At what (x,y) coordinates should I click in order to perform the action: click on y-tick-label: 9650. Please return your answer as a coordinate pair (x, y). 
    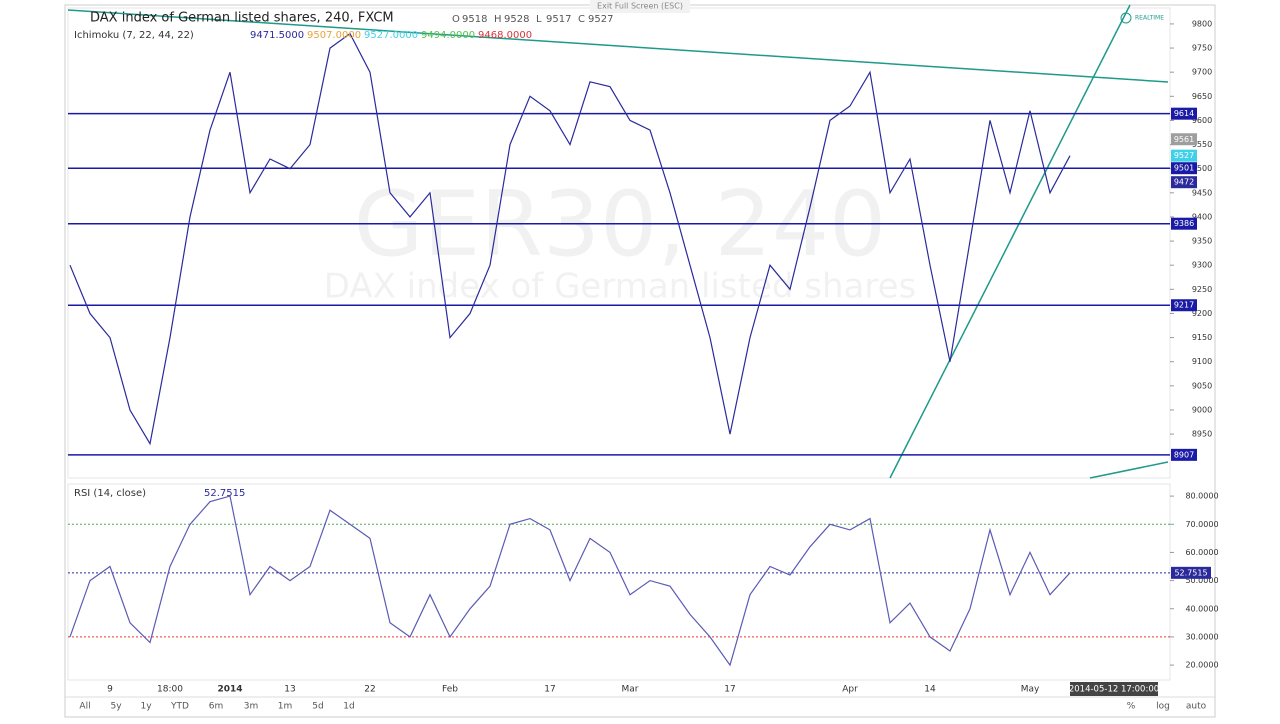
    Looking at the image, I should click on (1202, 96).